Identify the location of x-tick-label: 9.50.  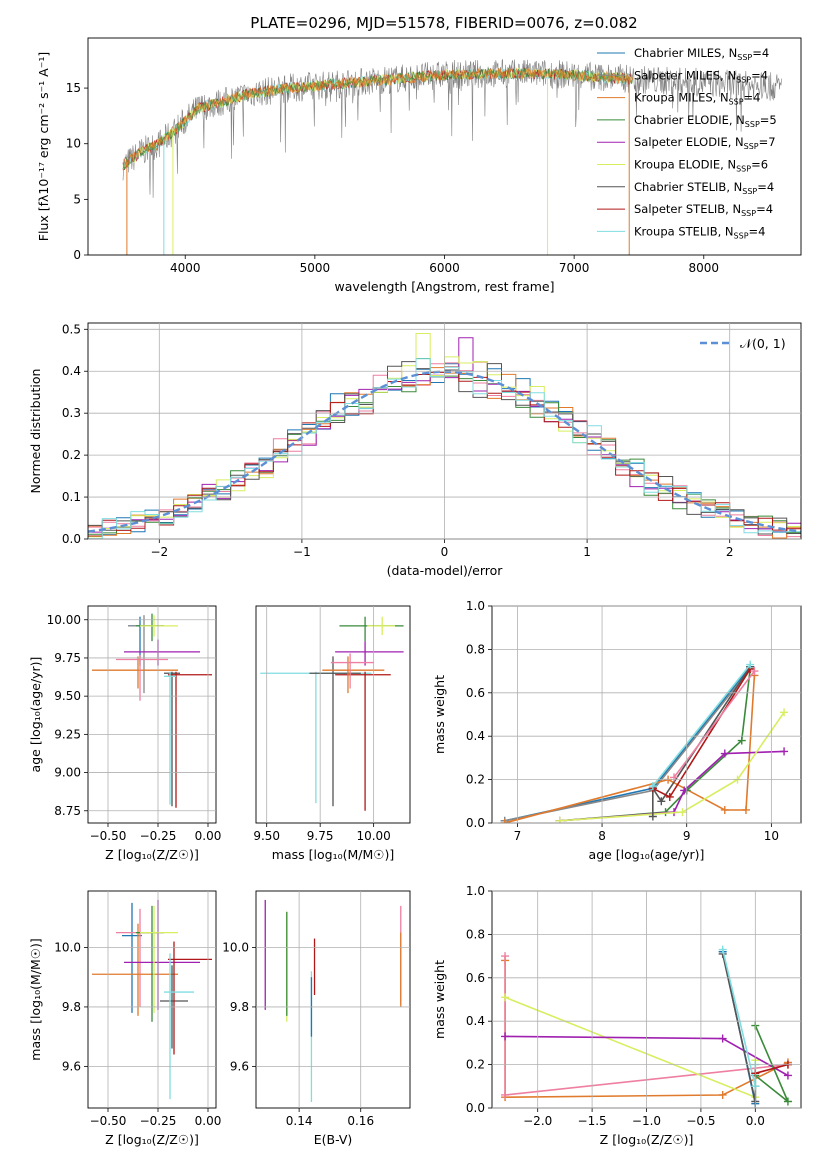
(266, 836).